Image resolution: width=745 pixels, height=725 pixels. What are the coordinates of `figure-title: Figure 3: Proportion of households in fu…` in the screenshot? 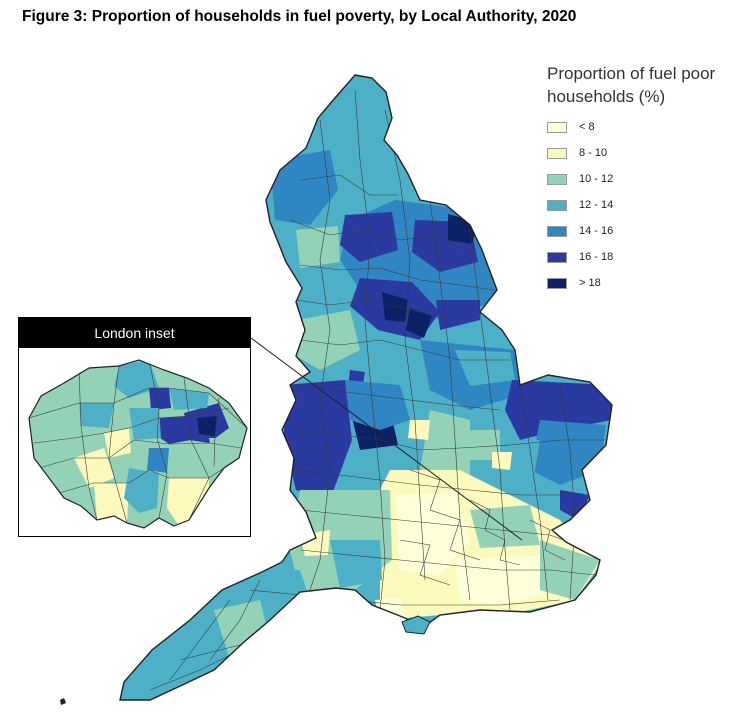 It's located at (299, 16).